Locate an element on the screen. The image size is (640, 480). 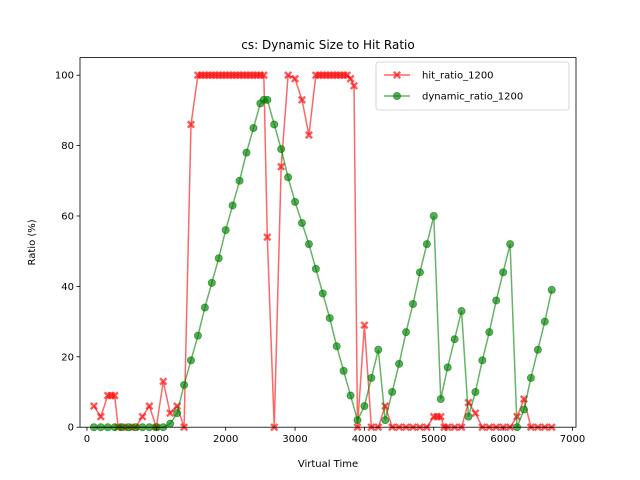
x-tick-label: 3000 is located at coordinates (294, 439).